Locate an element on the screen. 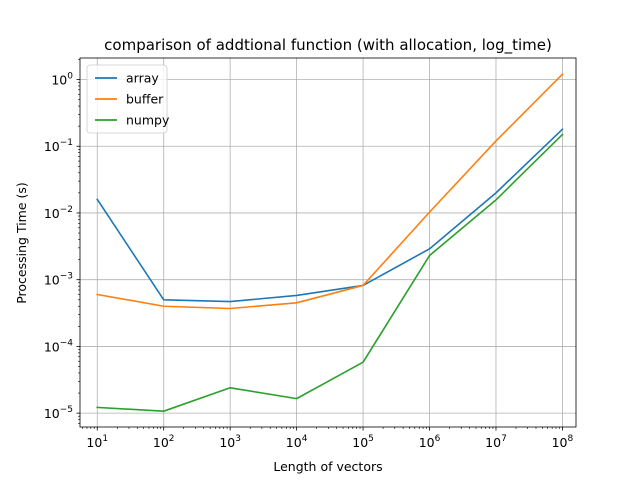 This screenshot has width=640, height=480. x-tick-label: 107 is located at coordinates (496, 442).